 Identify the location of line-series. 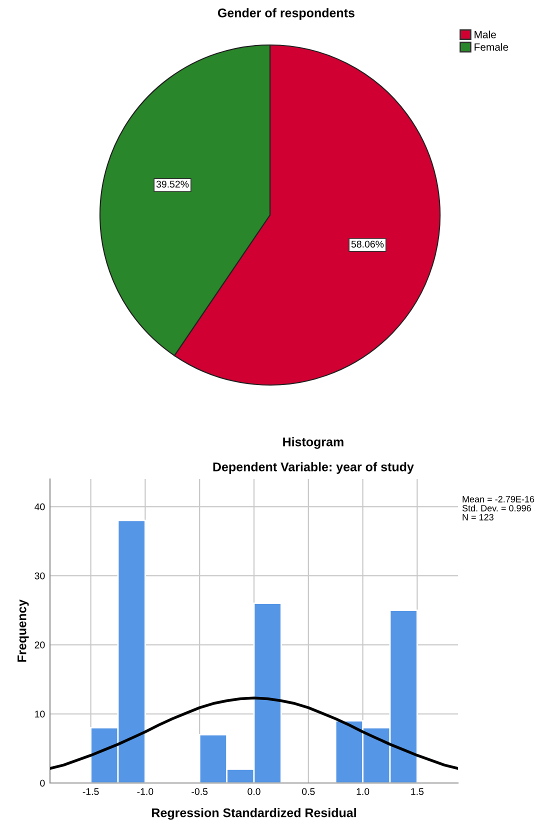
(254, 733).